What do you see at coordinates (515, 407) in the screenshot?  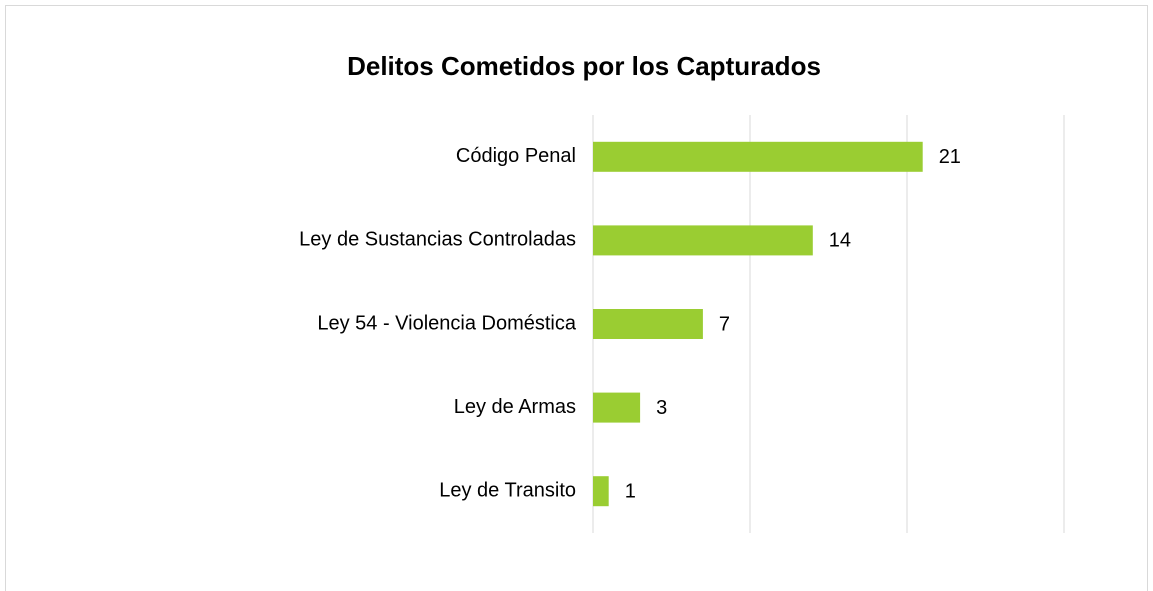 I see `y-tick-label: Ley de Armas` at bounding box center [515, 407].